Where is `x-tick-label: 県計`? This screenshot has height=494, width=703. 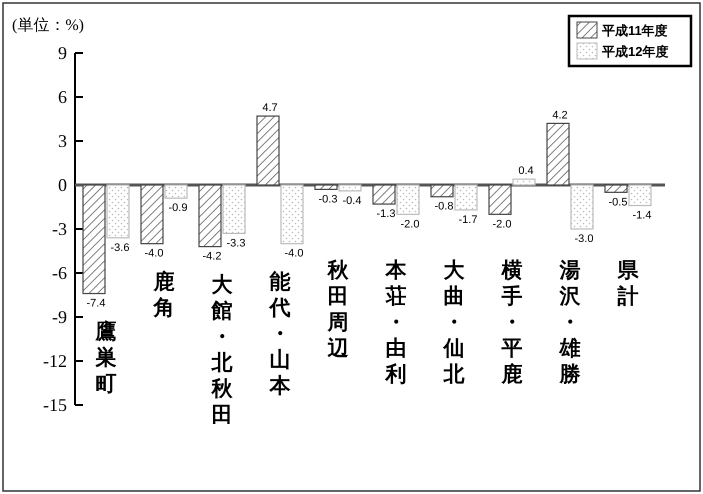
x-tick-label: 県計 is located at coordinates (628, 283).